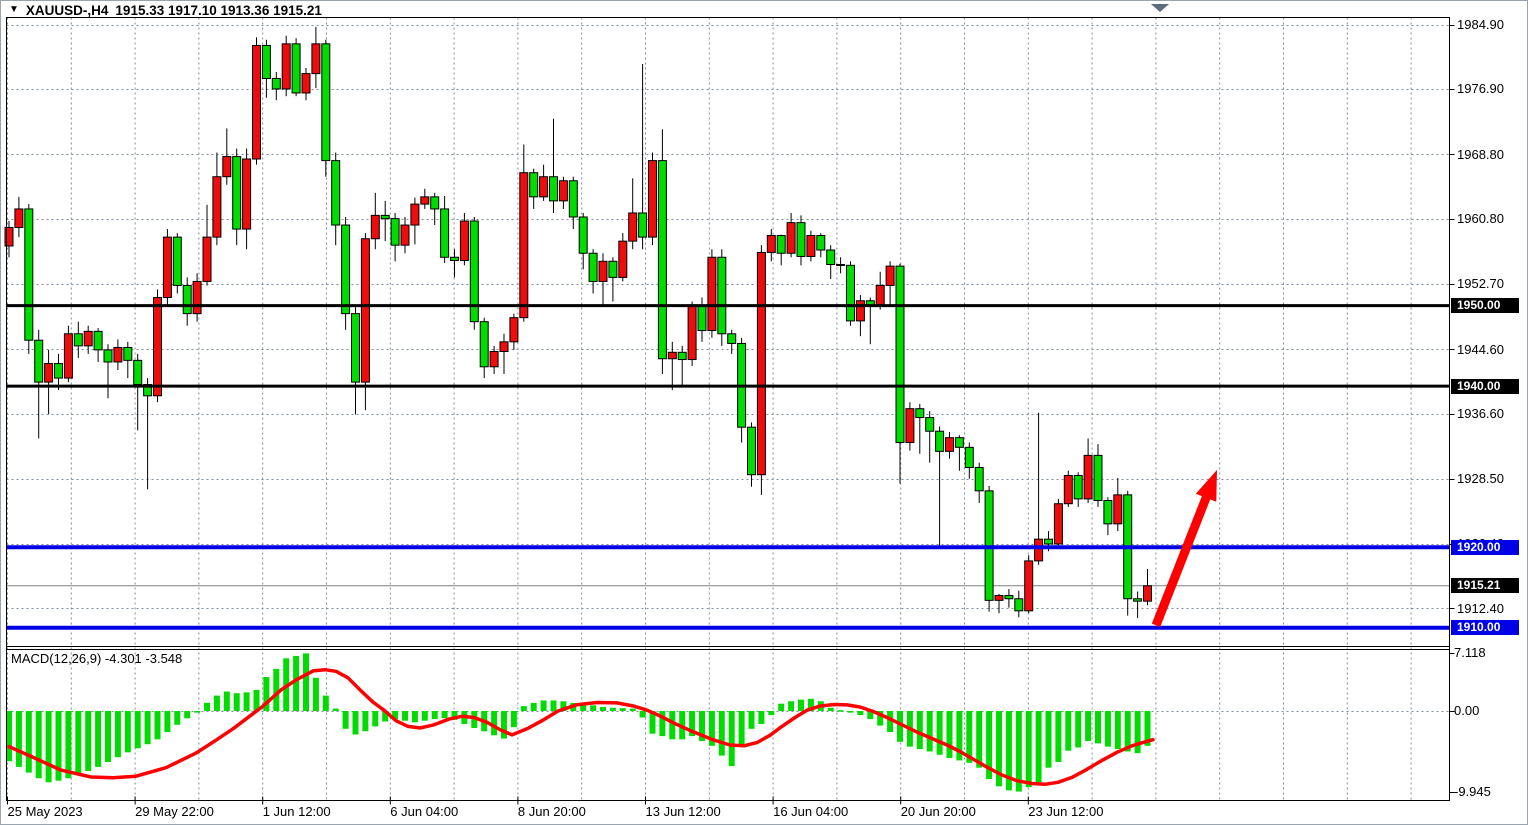 This screenshot has width=1528, height=825. I want to click on macd-signal-line, so click(581, 727).